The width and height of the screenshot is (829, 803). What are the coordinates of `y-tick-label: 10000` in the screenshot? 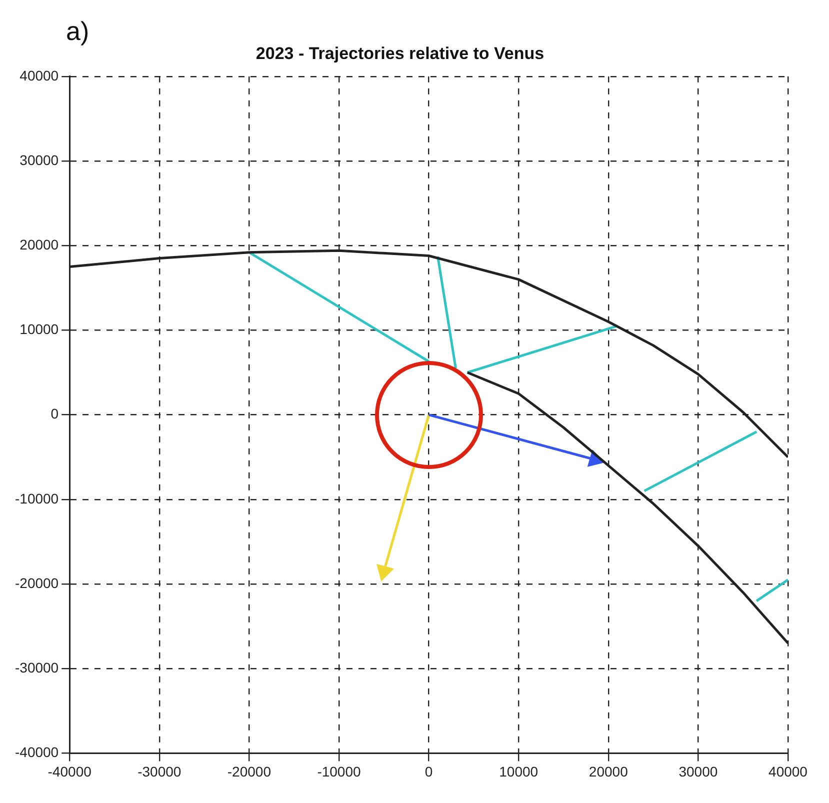 It's located at (39, 329).